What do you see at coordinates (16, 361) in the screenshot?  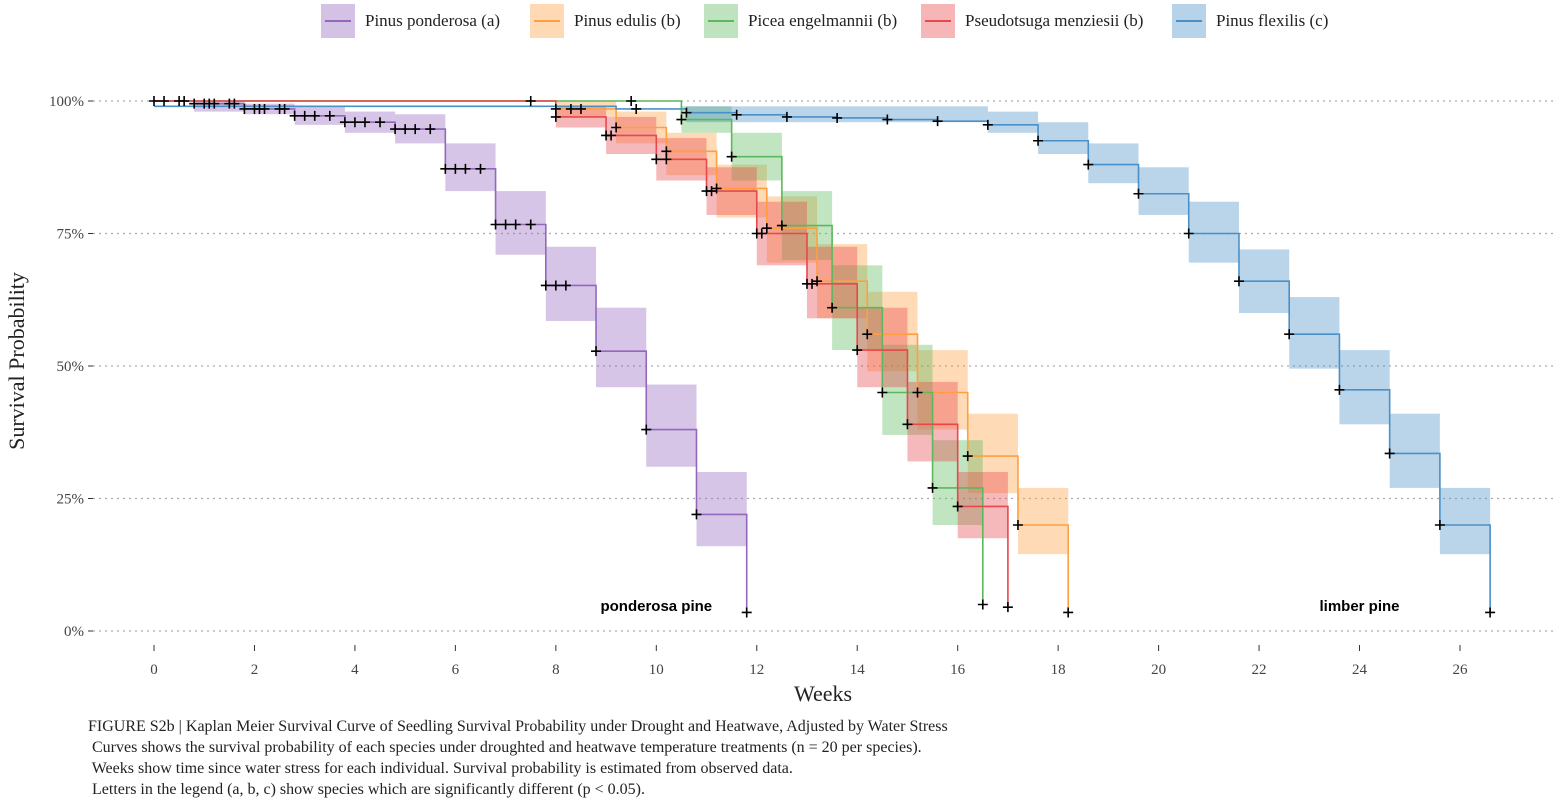 I see `y-axis-title: Survival Probability` at bounding box center [16, 361].